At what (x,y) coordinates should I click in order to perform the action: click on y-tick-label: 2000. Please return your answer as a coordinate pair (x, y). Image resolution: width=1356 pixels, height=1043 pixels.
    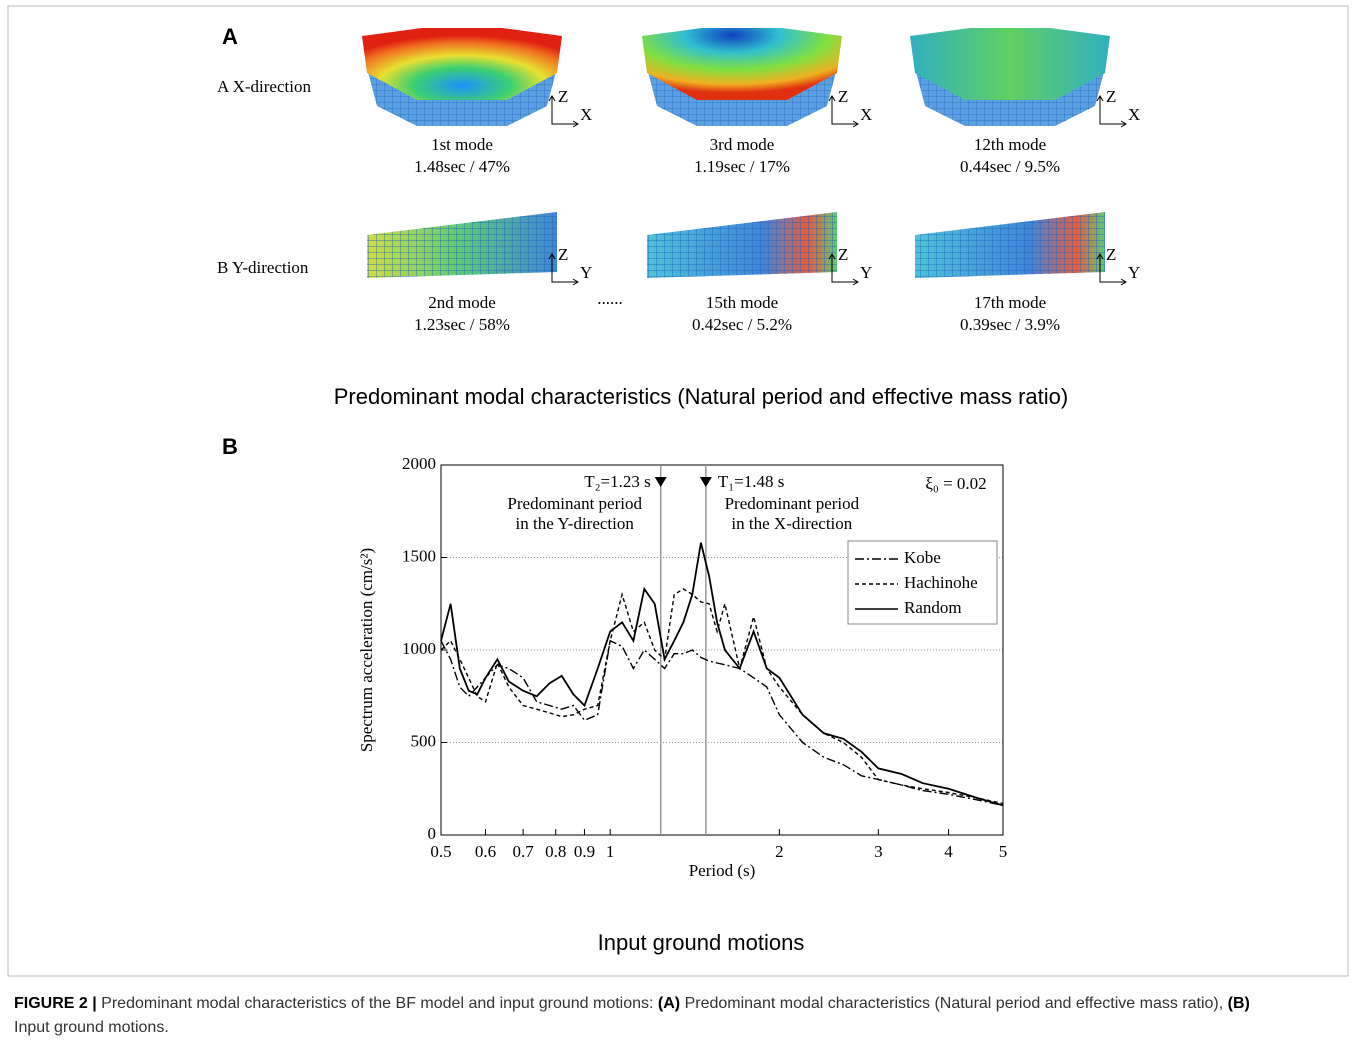
    Looking at the image, I should click on (419, 463).